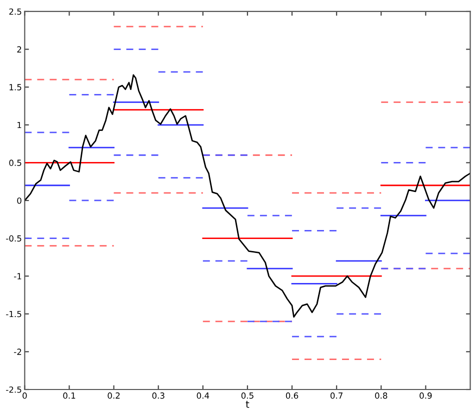 The image size is (475, 410). I want to click on y-tick-label: 1, so click(20, 125).